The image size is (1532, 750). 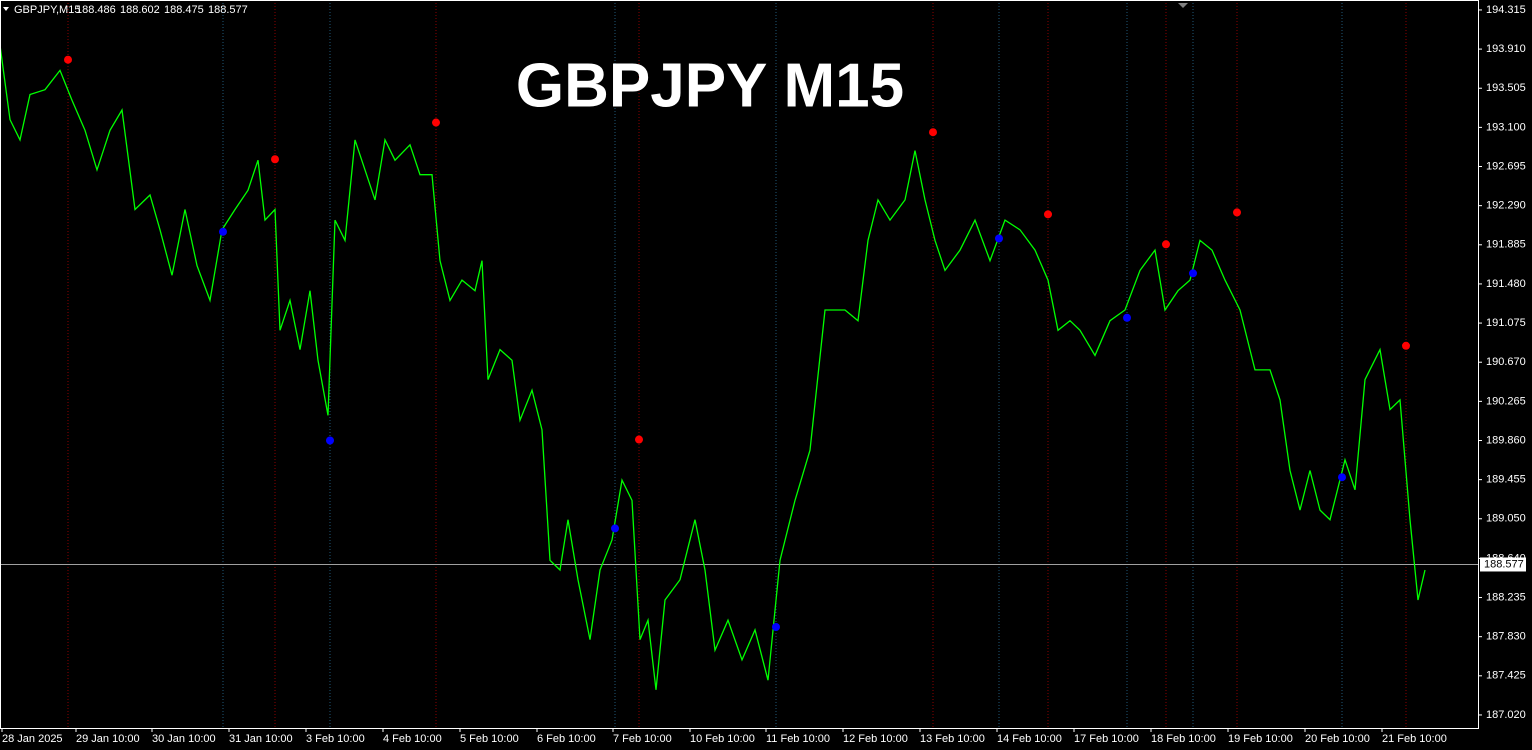 What do you see at coordinates (1506, 323) in the screenshot?
I see `y-tick-label: 191.075` at bounding box center [1506, 323].